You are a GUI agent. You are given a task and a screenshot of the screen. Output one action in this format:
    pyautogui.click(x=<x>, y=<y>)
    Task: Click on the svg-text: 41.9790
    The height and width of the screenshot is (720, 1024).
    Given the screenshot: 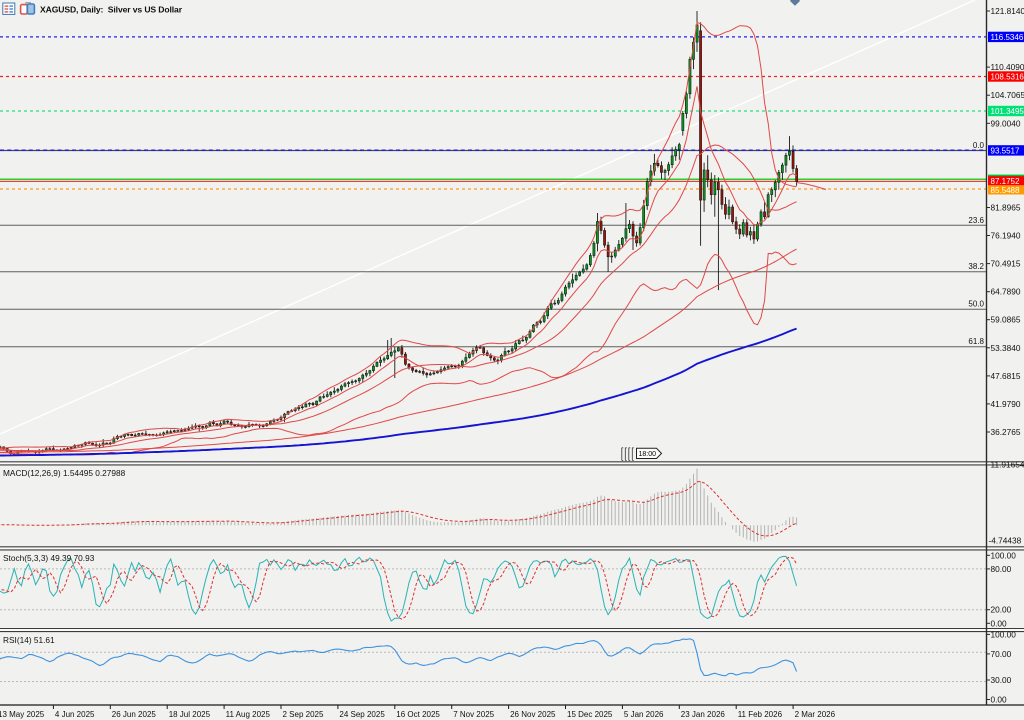 What is the action you would take?
    pyautogui.click(x=1006, y=404)
    